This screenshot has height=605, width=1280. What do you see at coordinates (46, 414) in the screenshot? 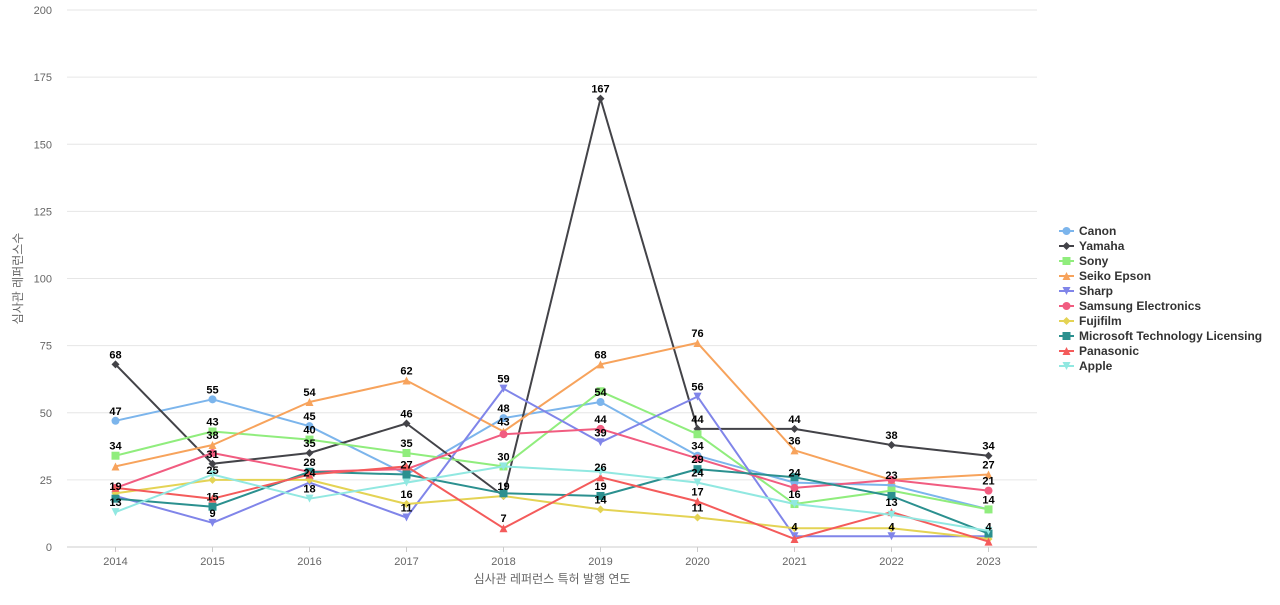
I see `y-tick-label: 50` at bounding box center [46, 414].